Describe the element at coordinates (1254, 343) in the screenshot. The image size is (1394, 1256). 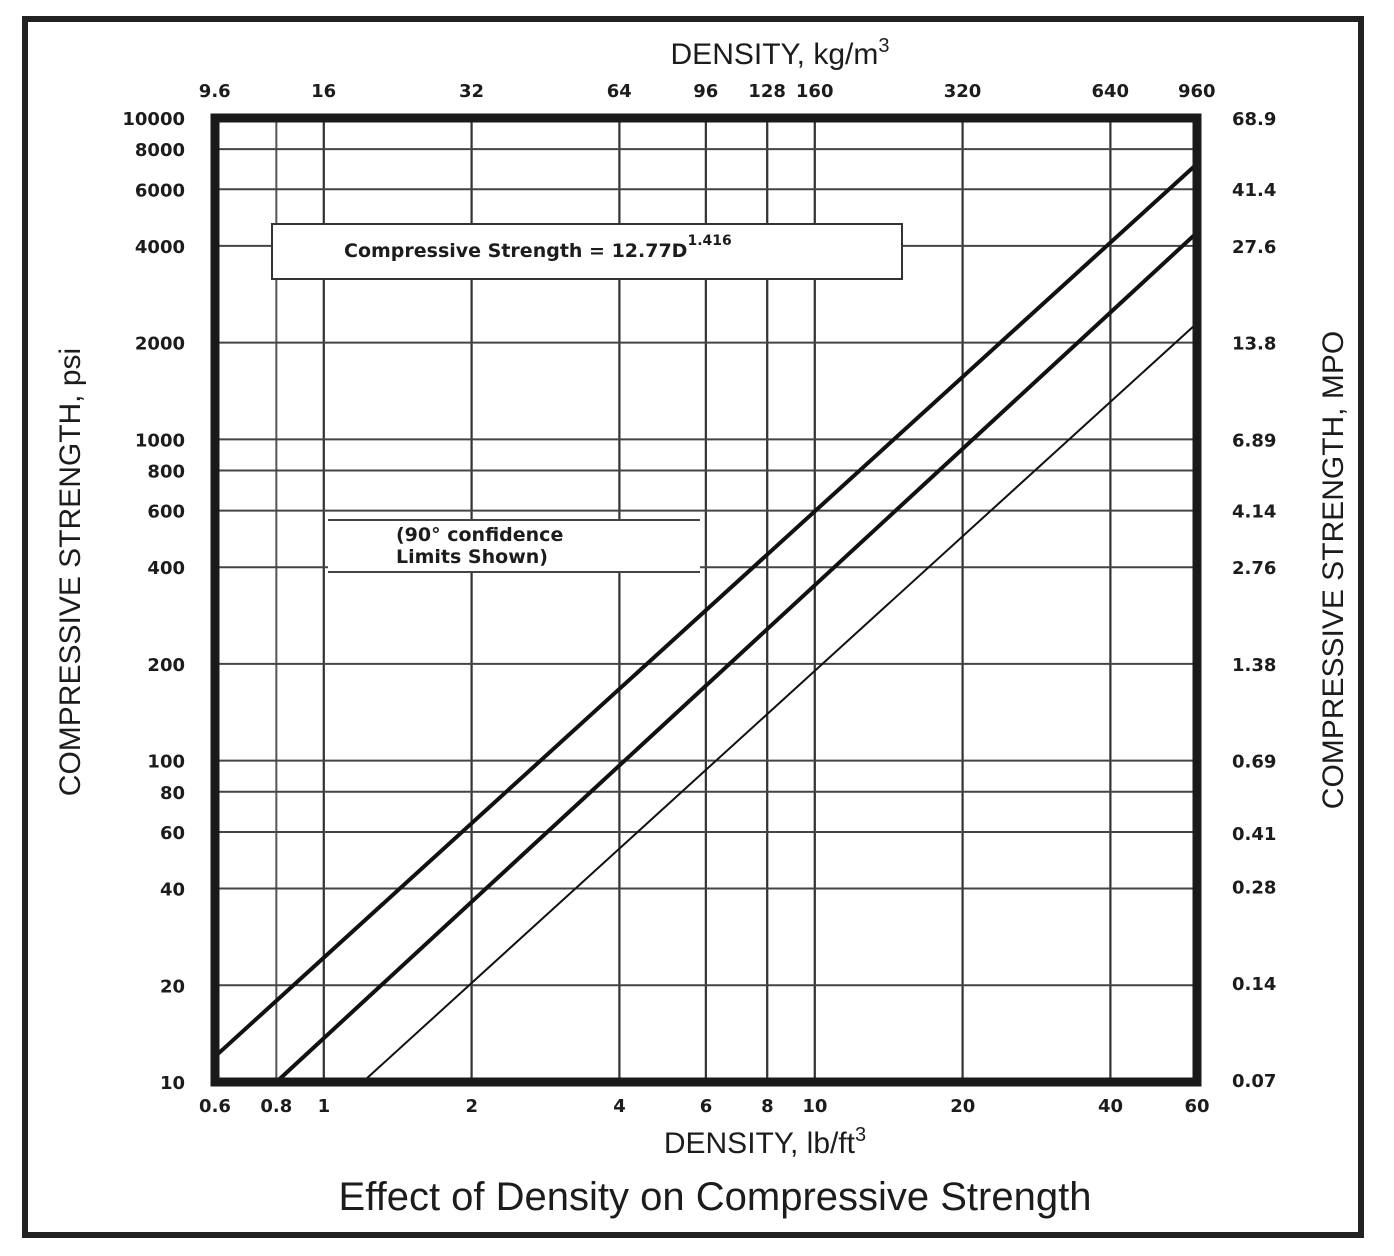
I see `y2-tick-label-9: 13.8` at that location.